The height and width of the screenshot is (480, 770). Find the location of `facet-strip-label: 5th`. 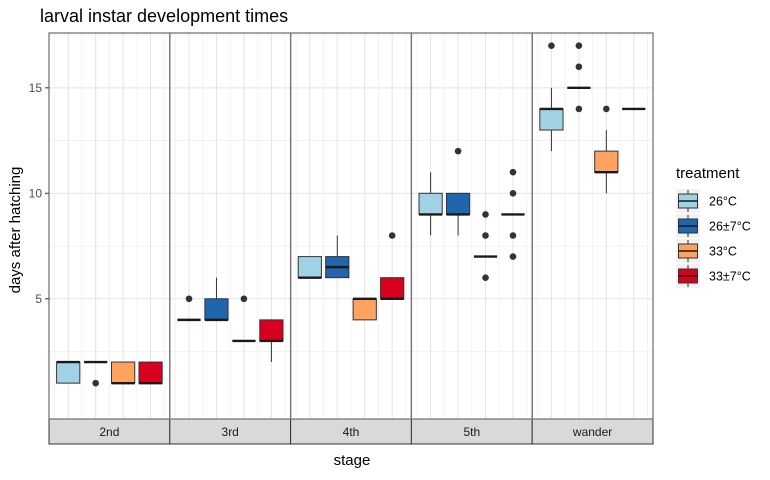

facet-strip-label: 5th is located at coordinates (471, 432).